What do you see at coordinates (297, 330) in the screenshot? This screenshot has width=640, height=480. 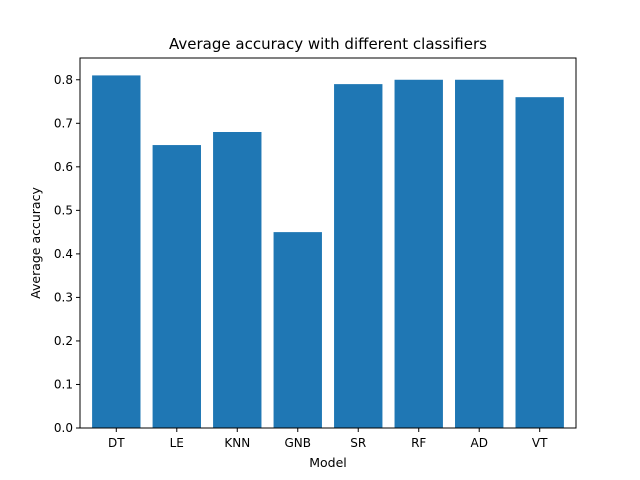 I see `bar-gnb` at bounding box center [297, 330].